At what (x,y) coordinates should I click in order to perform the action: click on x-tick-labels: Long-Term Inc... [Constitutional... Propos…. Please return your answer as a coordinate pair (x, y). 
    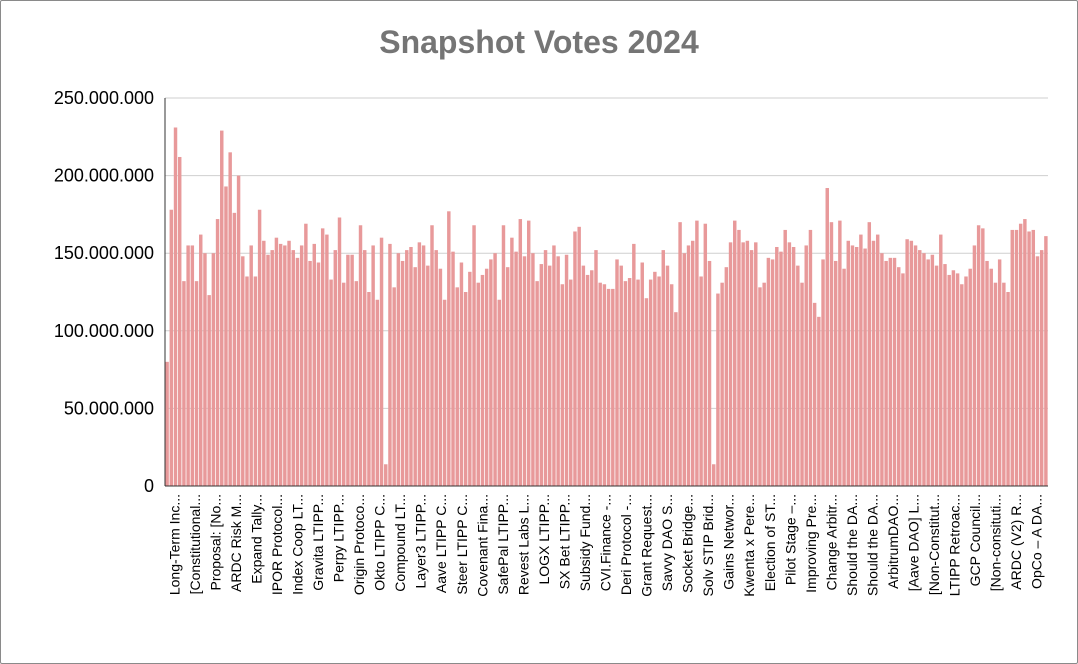
    Looking at the image, I should click on (605, 545).